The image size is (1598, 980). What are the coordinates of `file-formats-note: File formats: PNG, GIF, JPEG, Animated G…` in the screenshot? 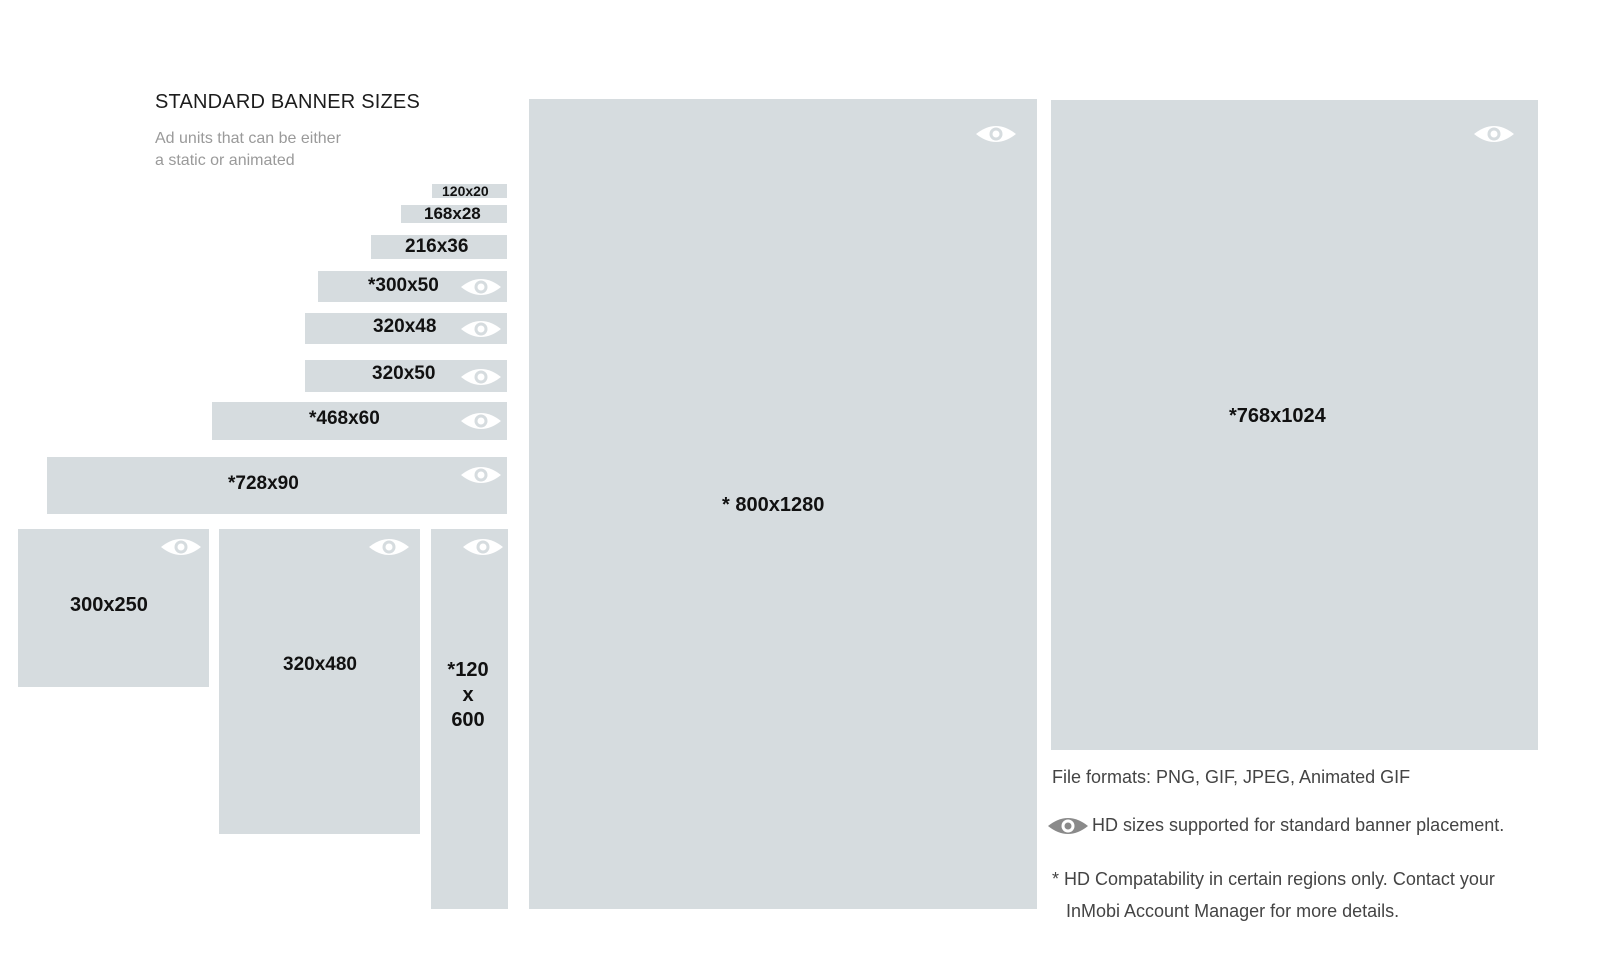 It's located at (1231, 777).